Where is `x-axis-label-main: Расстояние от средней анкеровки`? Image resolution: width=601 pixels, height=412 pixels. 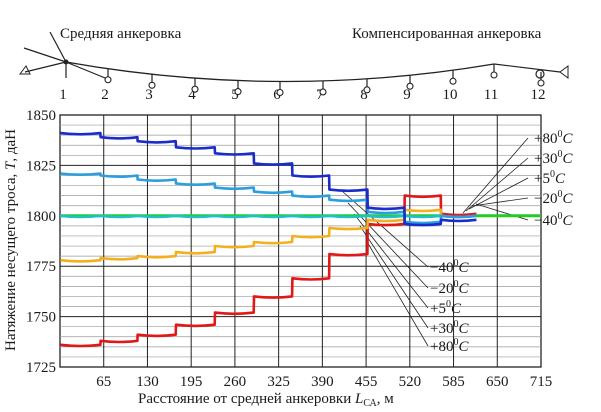 x-axis-label-main: Расстояние от средней анкеровки is located at coordinates (246, 399).